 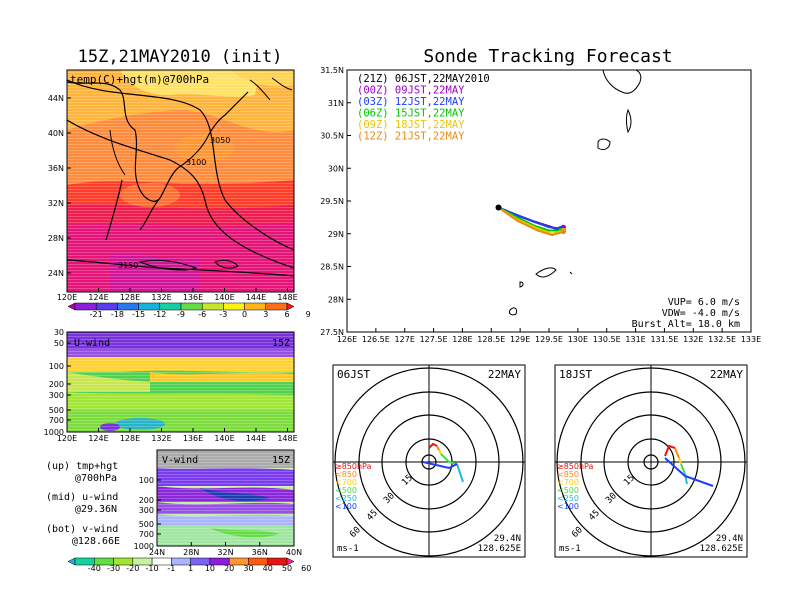 I want to click on colorbar-label: -6, so click(x=202, y=314).